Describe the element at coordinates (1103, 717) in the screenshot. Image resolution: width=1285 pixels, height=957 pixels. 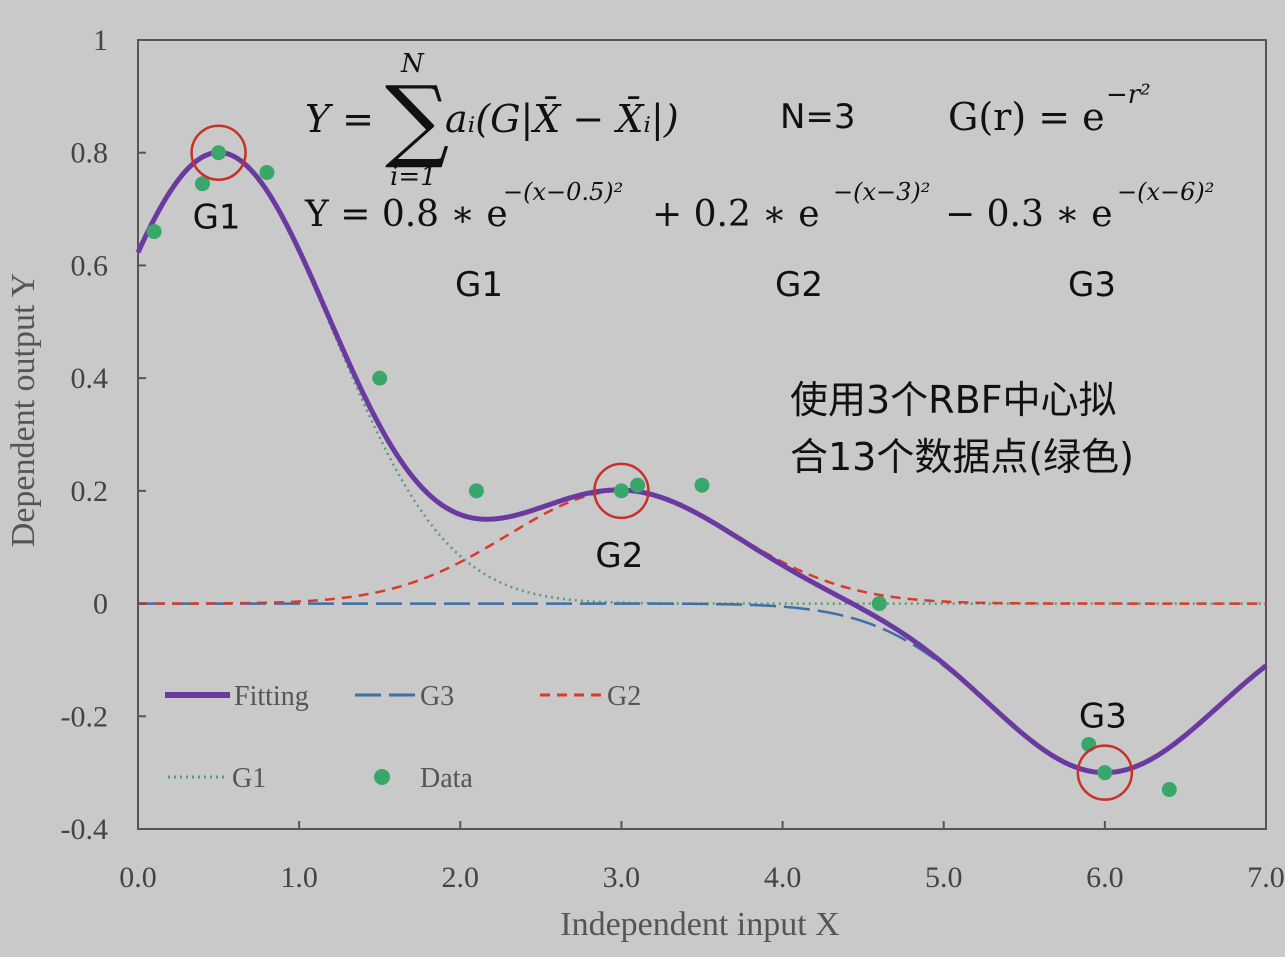
I see `peak-label: G3` at that location.